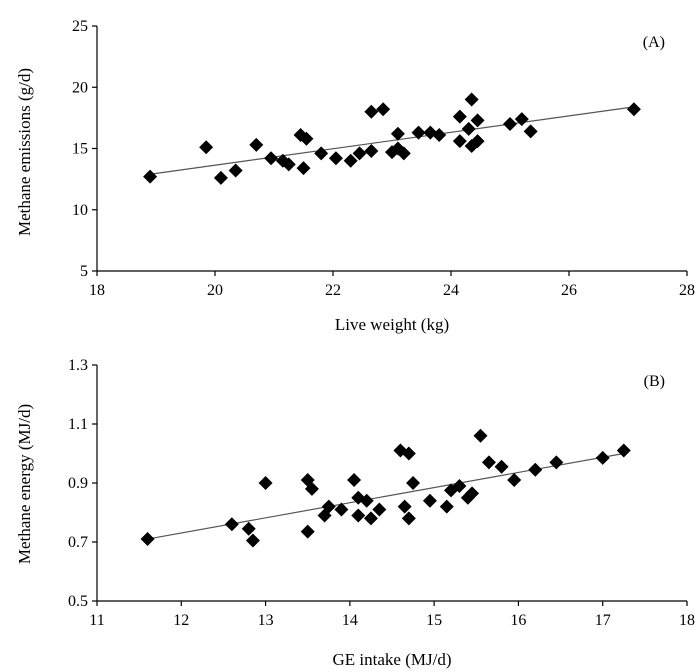 The image size is (697, 672). Describe the element at coordinates (80, 87) in the screenshot. I see `y-tick-label-a: 20` at that location.